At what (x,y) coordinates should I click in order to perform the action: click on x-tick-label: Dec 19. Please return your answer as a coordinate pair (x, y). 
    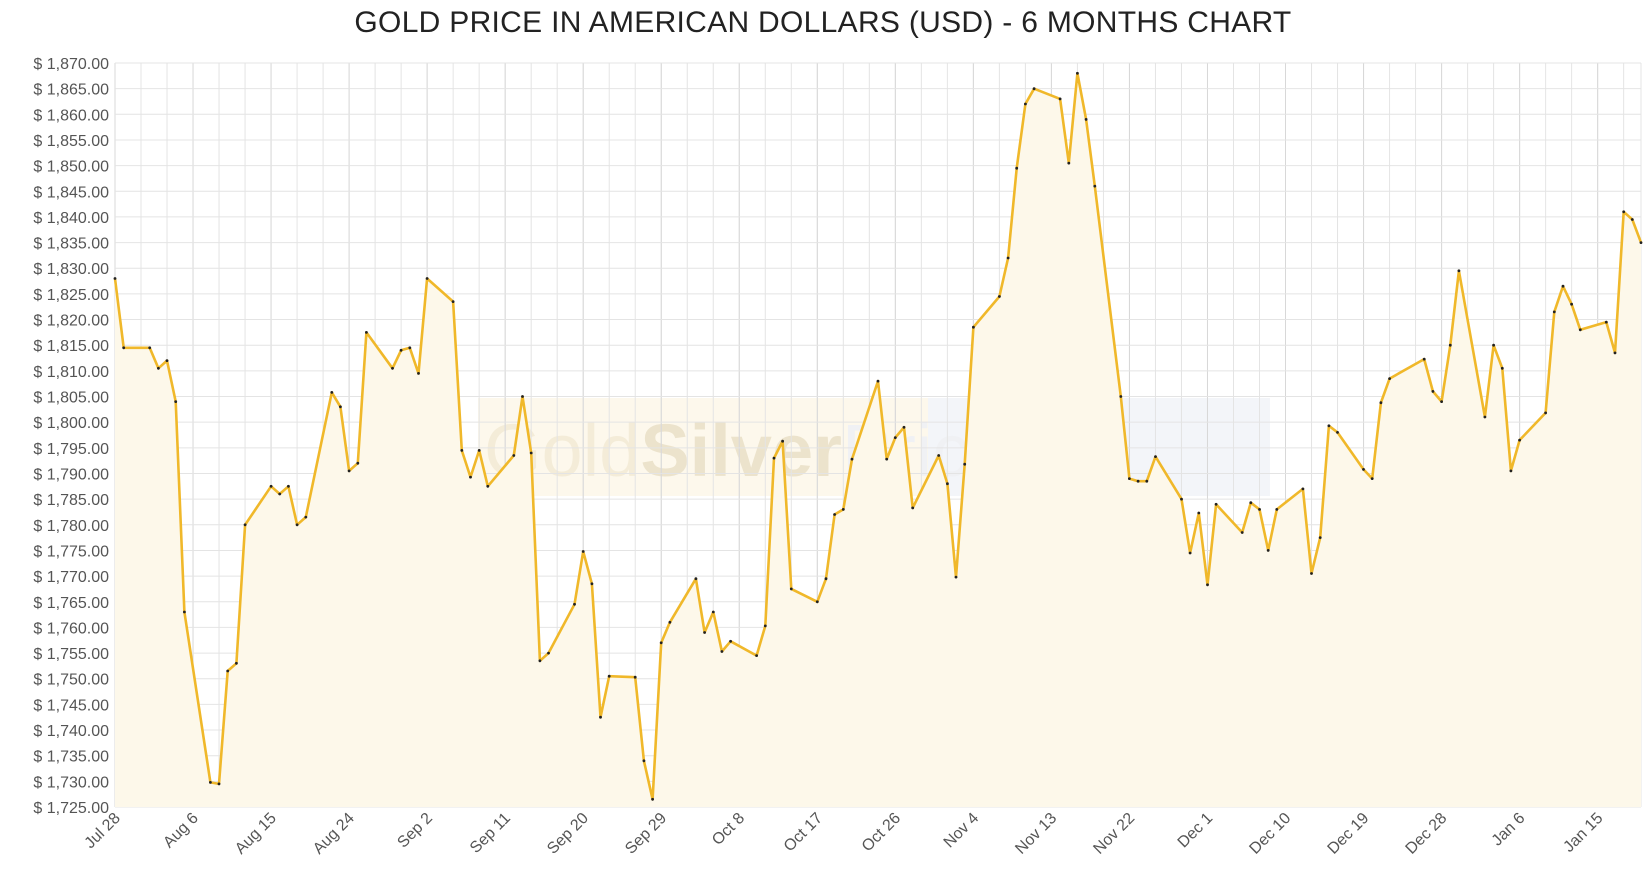
    Looking at the image, I should click on (1349, 834).